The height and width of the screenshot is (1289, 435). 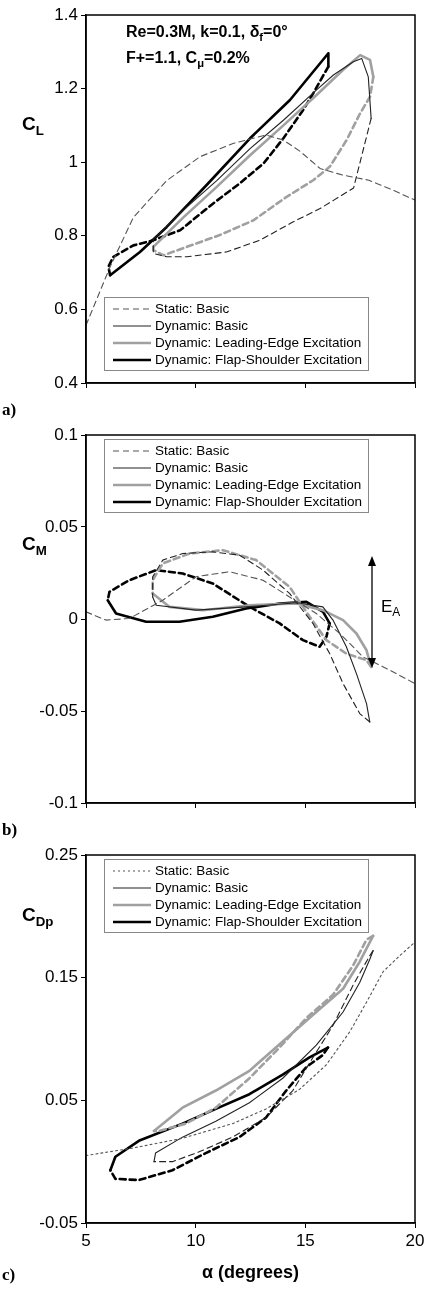 What do you see at coordinates (391, 608) in the screenshot?
I see `annotation: E$_{A}$` at bounding box center [391, 608].